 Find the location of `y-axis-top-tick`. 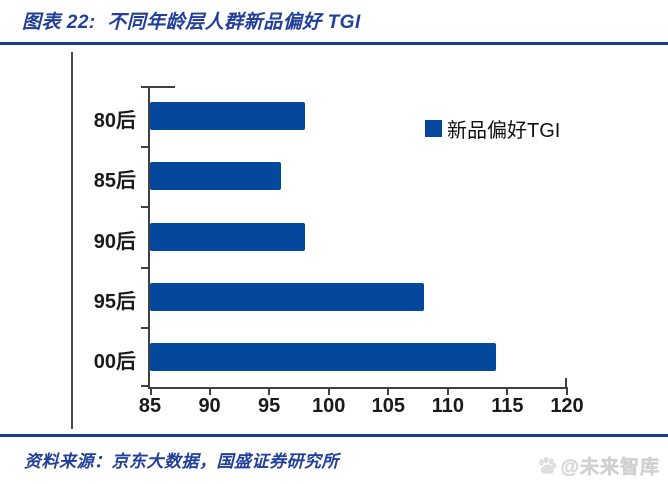

y-axis-top-tick is located at coordinates (162, 87).